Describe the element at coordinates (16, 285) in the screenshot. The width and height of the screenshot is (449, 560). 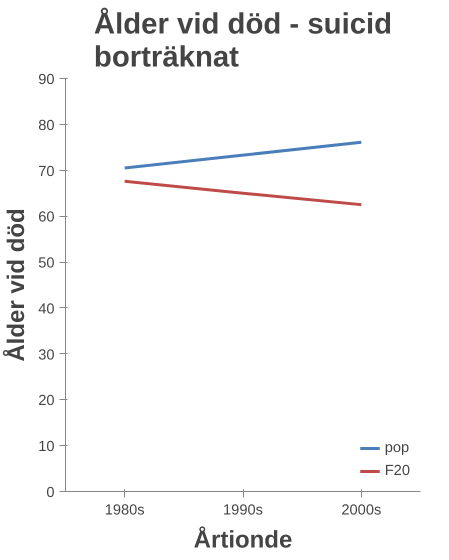
I see `y-axis-title: Ålder vid död` at that location.